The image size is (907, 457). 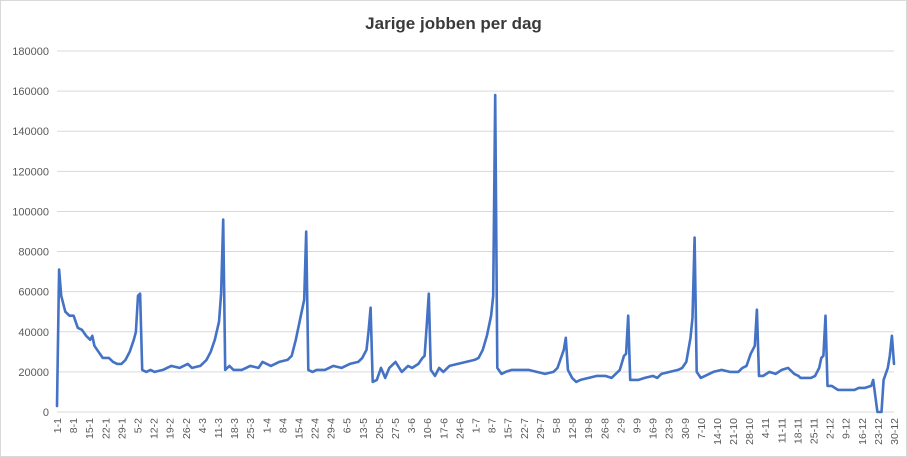 What do you see at coordinates (33, 293) in the screenshot?
I see `y-tick-label: 60000` at bounding box center [33, 293].